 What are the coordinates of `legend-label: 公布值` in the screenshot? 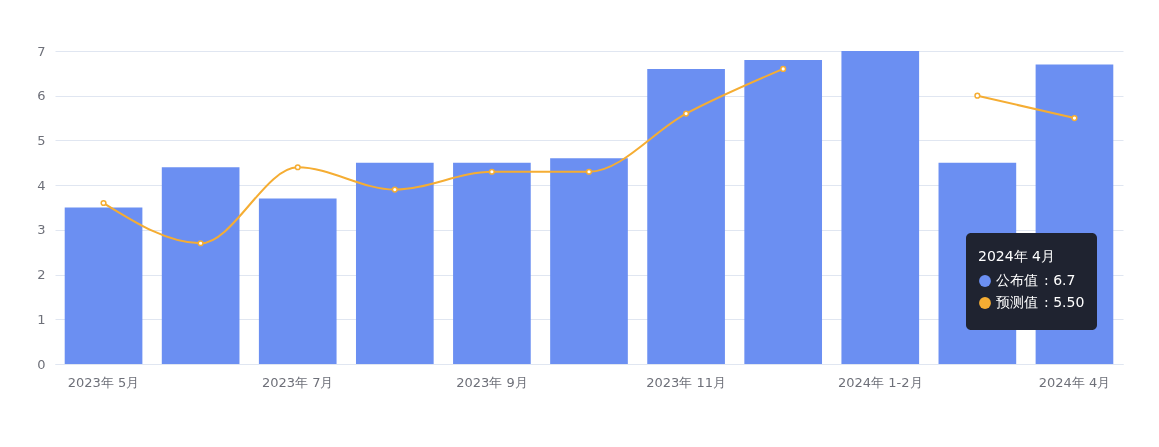 It's located at (1017, 280).